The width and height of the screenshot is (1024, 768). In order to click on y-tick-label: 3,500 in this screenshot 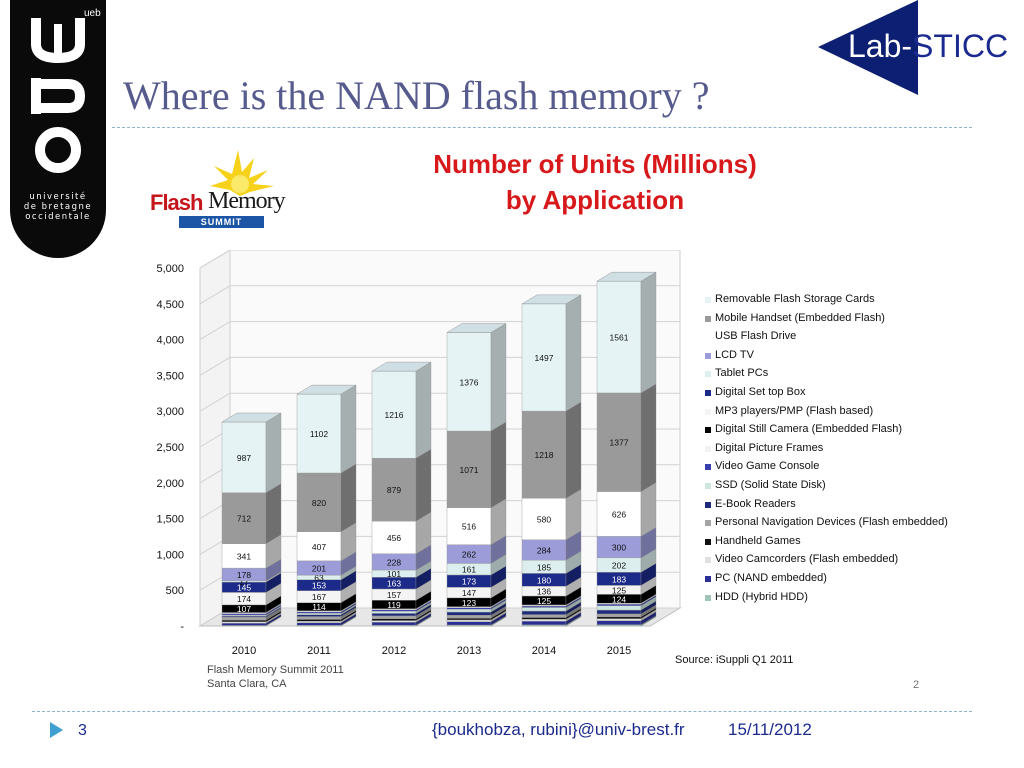, I will do `click(170, 376)`.